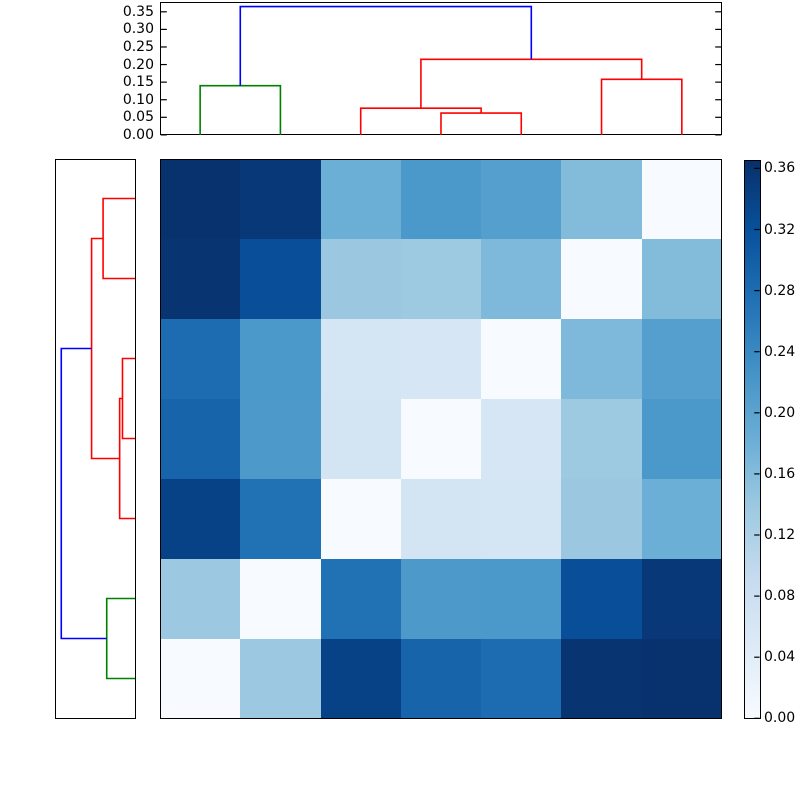  Describe the element at coordinates (780, 229) in the screenshot. I see `colorbar-tick-label: 0.32` at that location.